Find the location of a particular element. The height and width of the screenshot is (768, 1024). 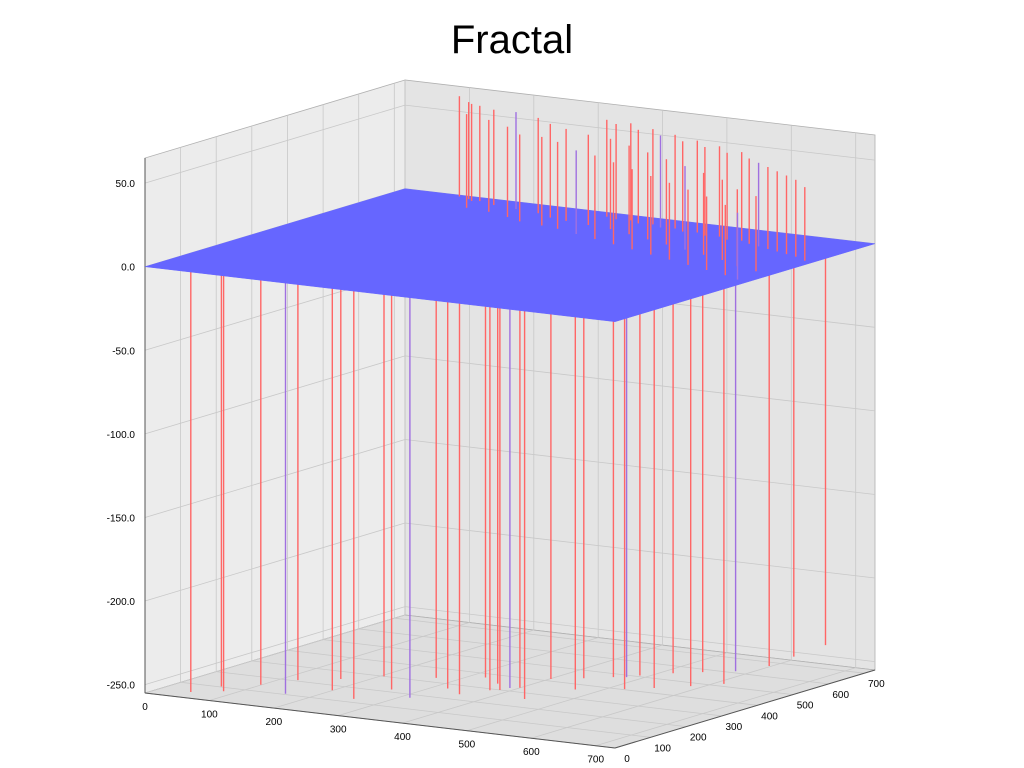

y-tick-label: 400 is located at coordinates (769, 716).